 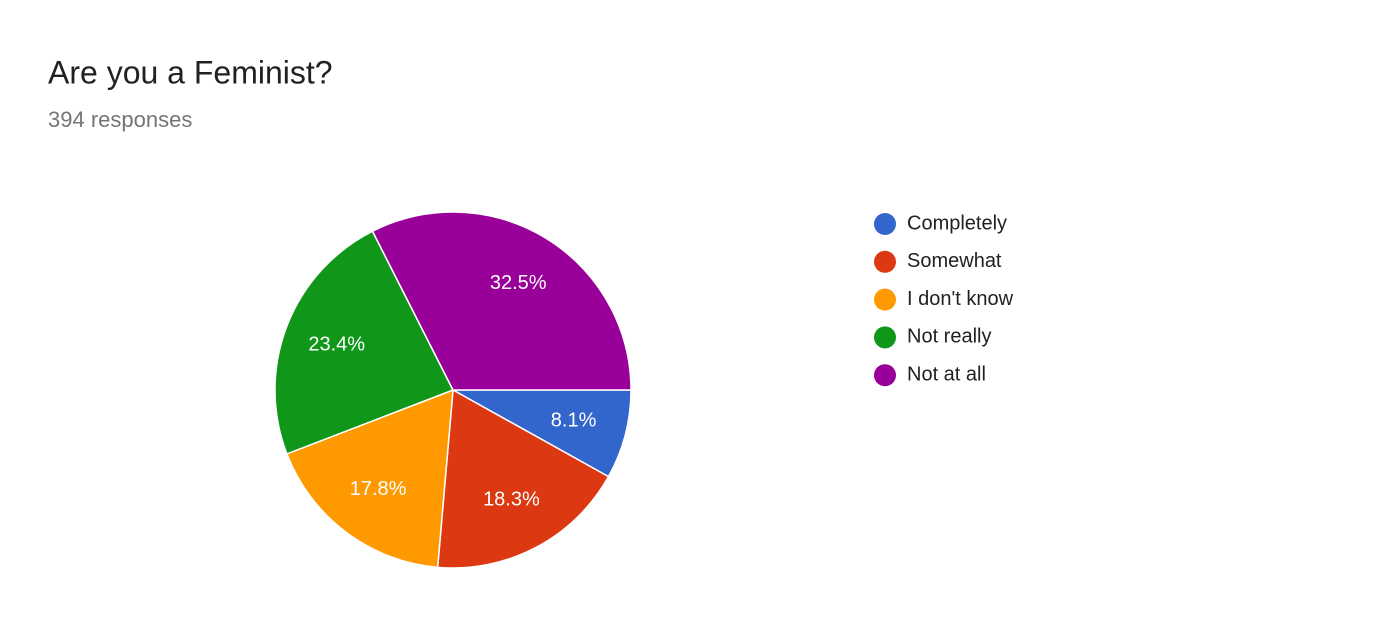 I want to click on legend-label: Somewhat, so click(x=954, y=261).